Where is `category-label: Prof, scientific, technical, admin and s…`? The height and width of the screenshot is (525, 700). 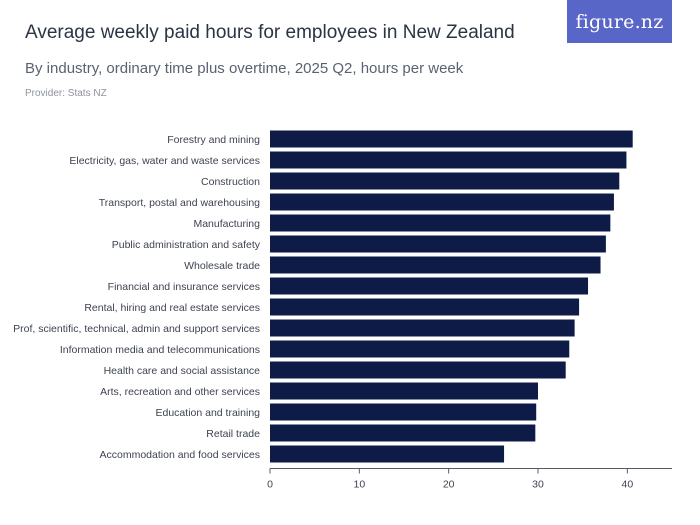
category-label: Prof, scientific, technical, admin and s… is located at coordinates (136, 329).